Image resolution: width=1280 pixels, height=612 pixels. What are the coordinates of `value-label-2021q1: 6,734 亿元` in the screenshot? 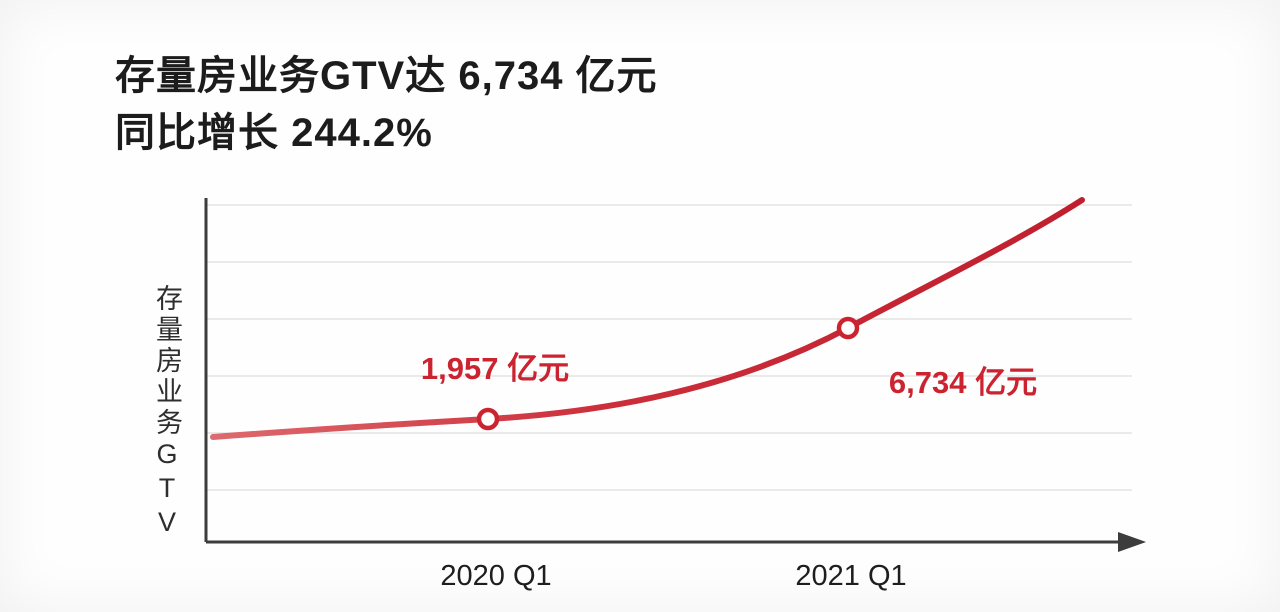 It's located at (963, 382).